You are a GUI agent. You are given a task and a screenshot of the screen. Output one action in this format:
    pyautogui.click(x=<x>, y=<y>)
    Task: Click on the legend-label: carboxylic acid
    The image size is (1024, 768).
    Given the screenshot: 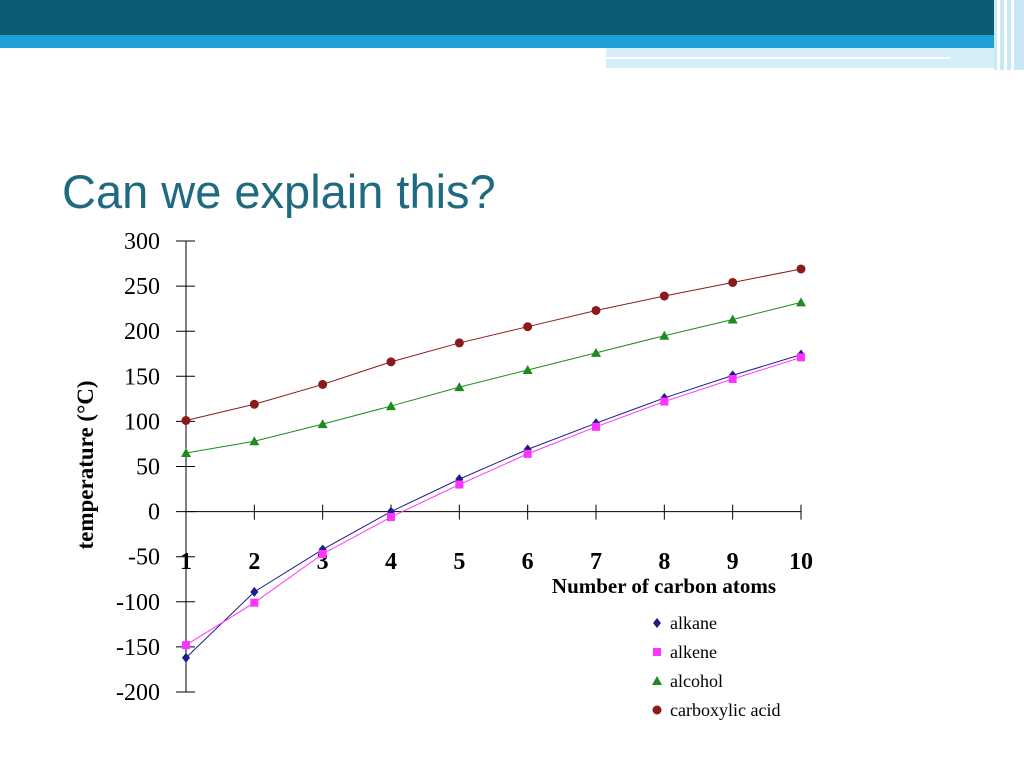 What is the action you would take?
    pyautogui.click(x=725, y=710)
    